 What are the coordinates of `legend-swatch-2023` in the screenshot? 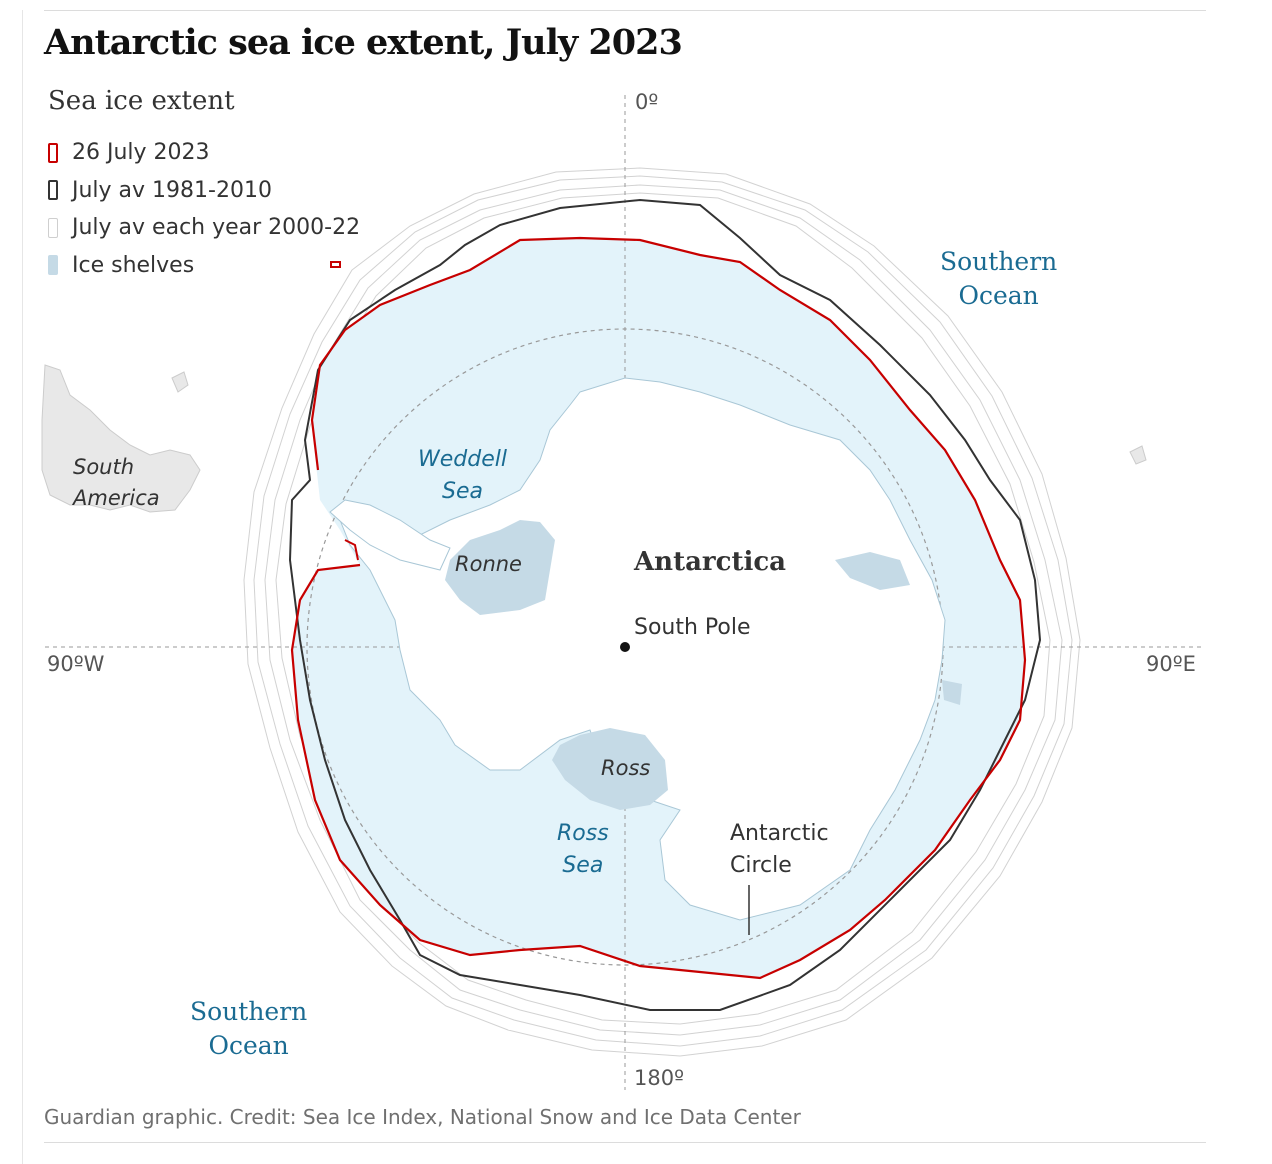 It's located at (53, 152).